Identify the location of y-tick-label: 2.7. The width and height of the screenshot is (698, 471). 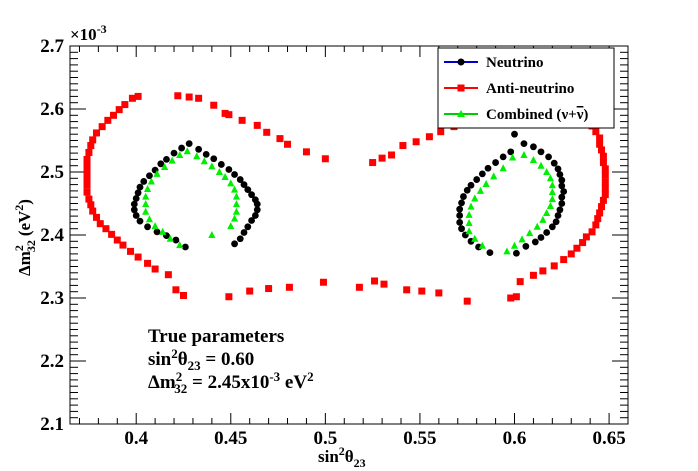
(52, 46).